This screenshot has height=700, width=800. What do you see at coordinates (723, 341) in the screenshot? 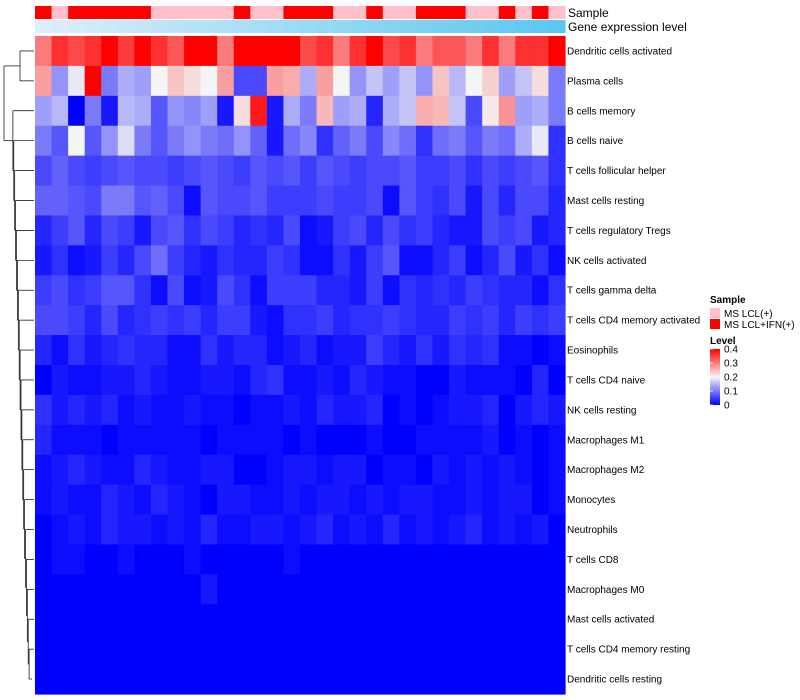
I see `level-legend-title: Level` at bounding box center [723, 341].